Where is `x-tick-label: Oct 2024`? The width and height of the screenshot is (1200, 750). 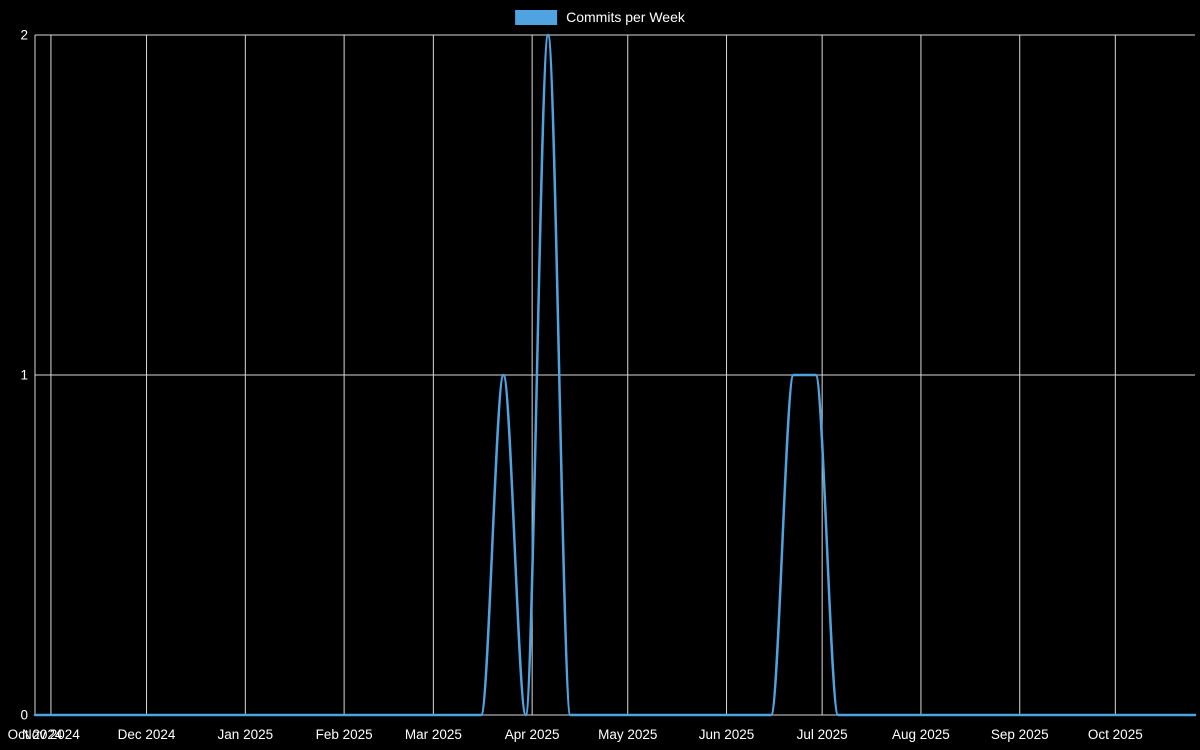
x-tick-label: Oct 2024 is located at coordinates (35, 734).